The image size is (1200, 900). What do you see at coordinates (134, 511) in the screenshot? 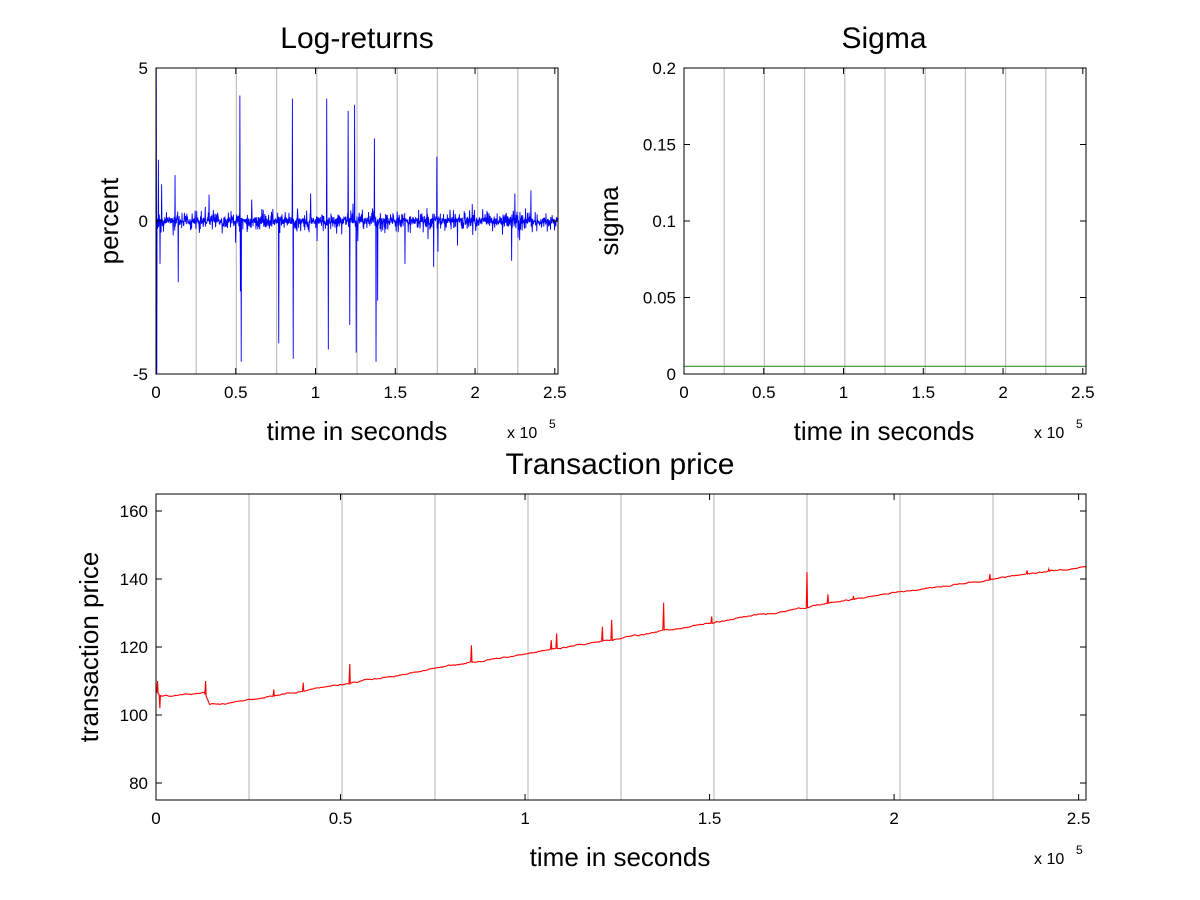
I see `y-tick-label: 160` at bounding box center [134, 511].